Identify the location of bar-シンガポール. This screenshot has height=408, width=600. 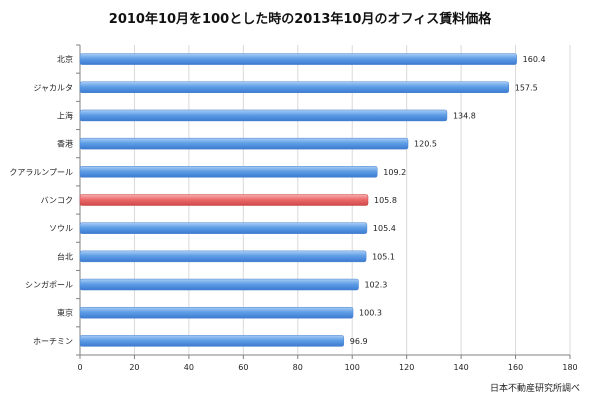
(219, 284).